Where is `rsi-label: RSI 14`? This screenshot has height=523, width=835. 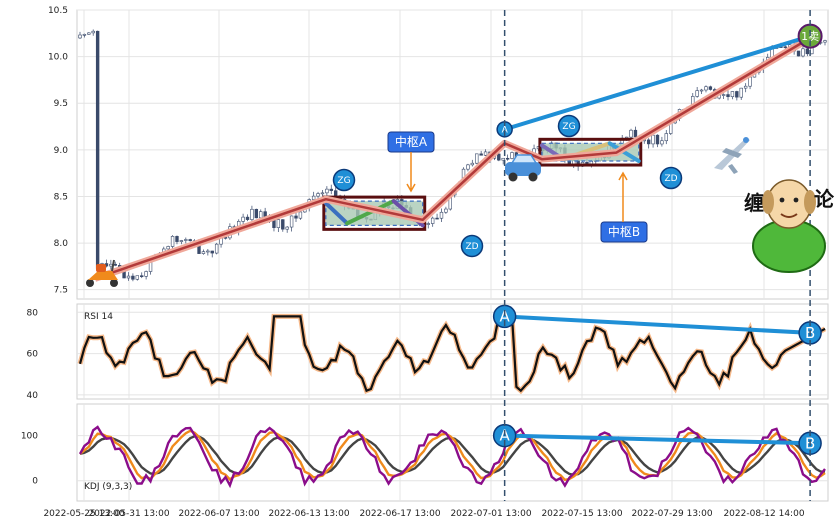 rsi-label: RSI 14 is located at coordinates (98, 317).